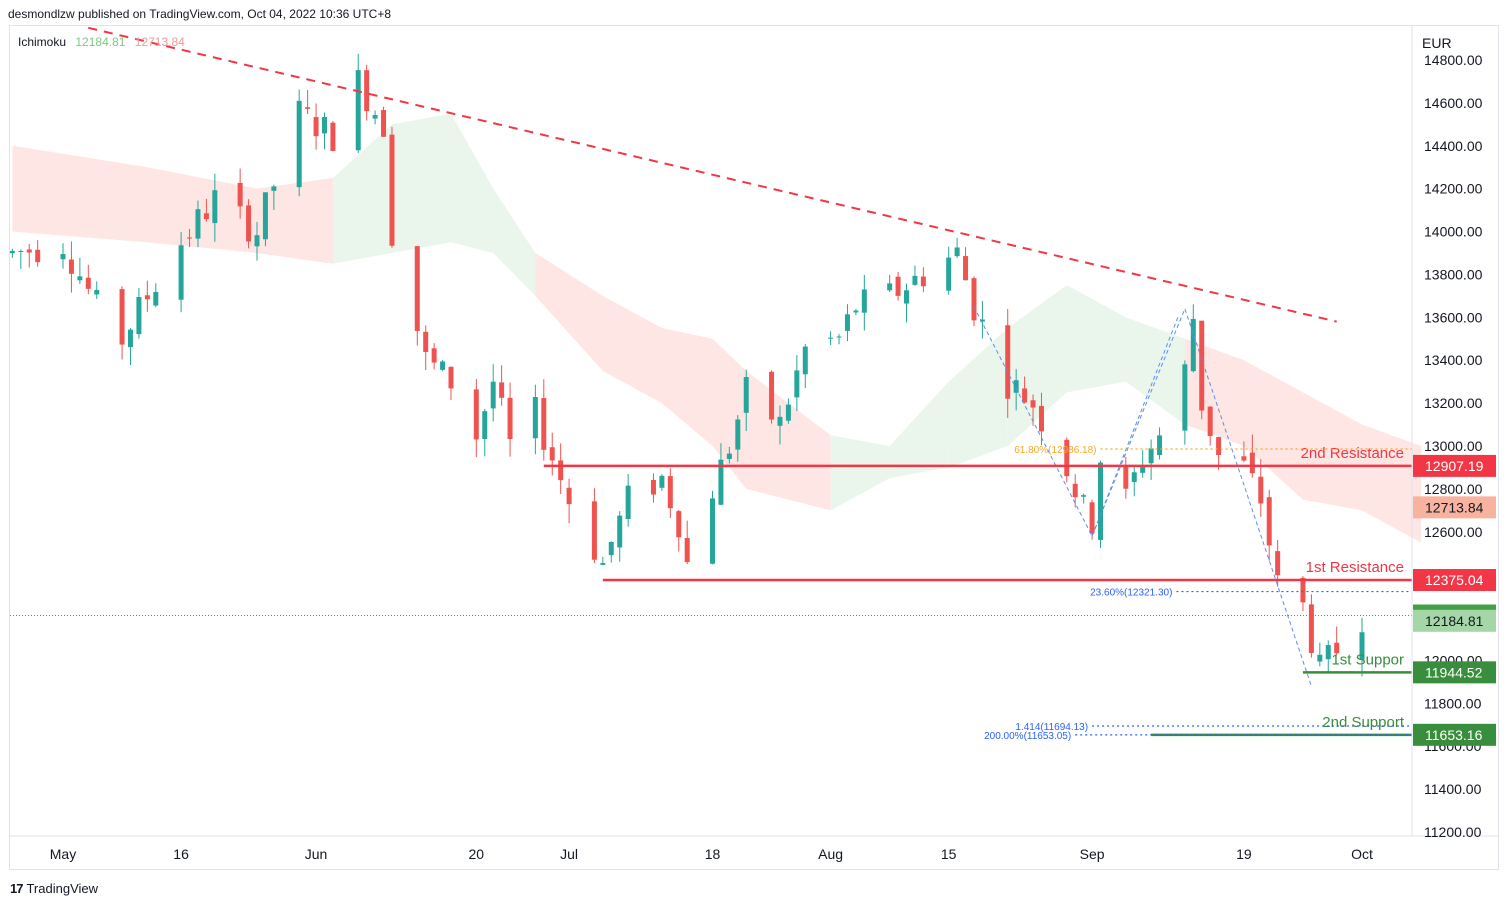  Describe the element at coordinates (1051, 727) in the screenshot. I see `fib-label: 1.414(11694.13)` at that location.